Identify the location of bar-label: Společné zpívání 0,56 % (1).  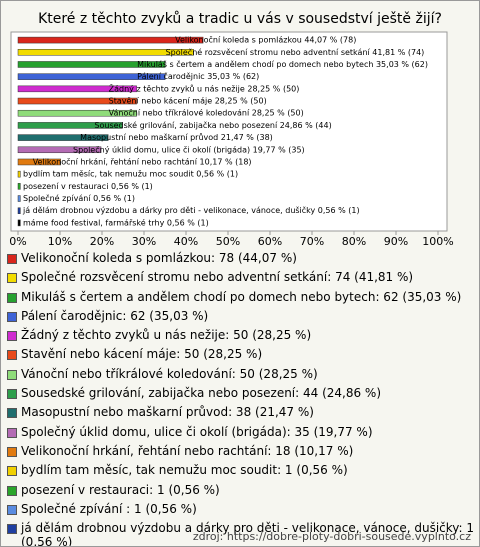
(79, 198).